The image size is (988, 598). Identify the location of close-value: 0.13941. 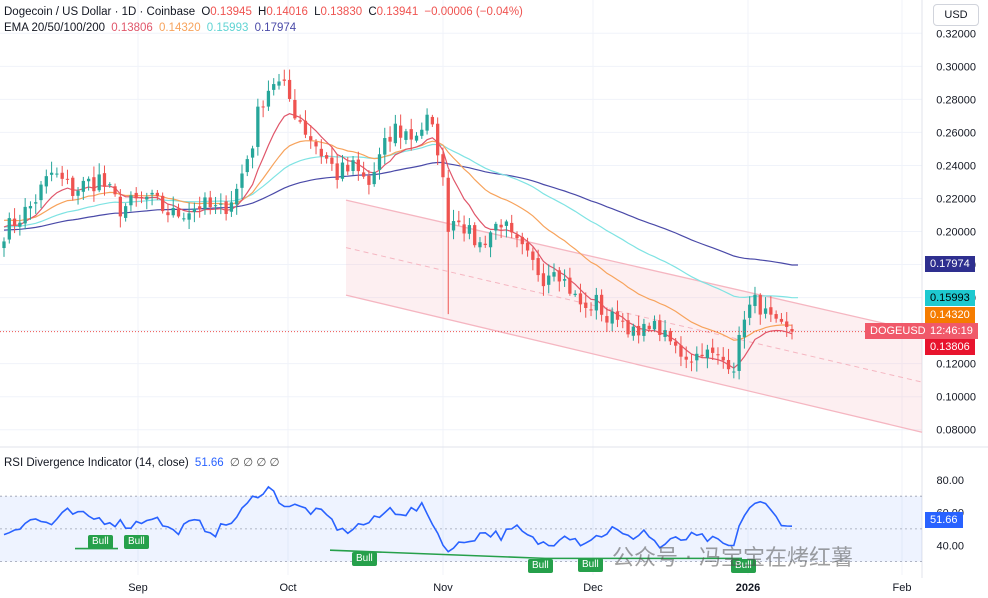
(397, 12).